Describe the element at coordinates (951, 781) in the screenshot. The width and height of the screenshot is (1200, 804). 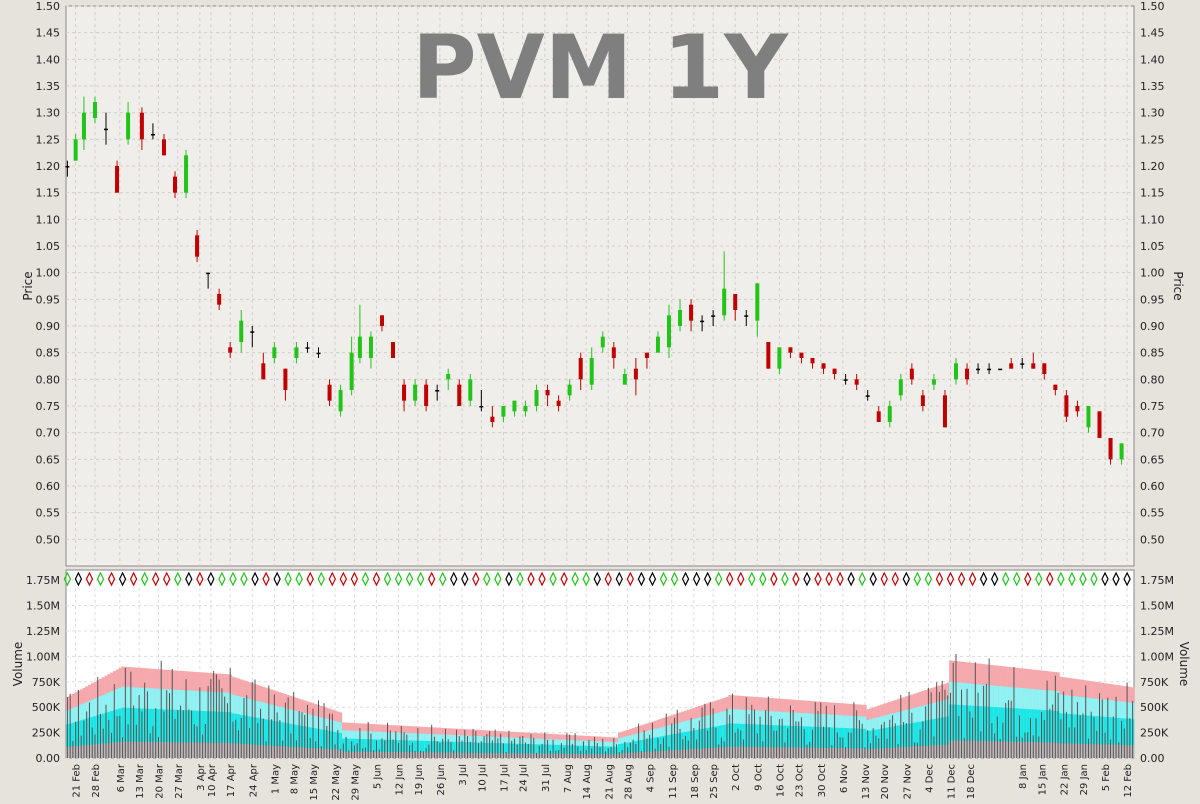
I see `date-tick-label: 11 Dec` at that location.